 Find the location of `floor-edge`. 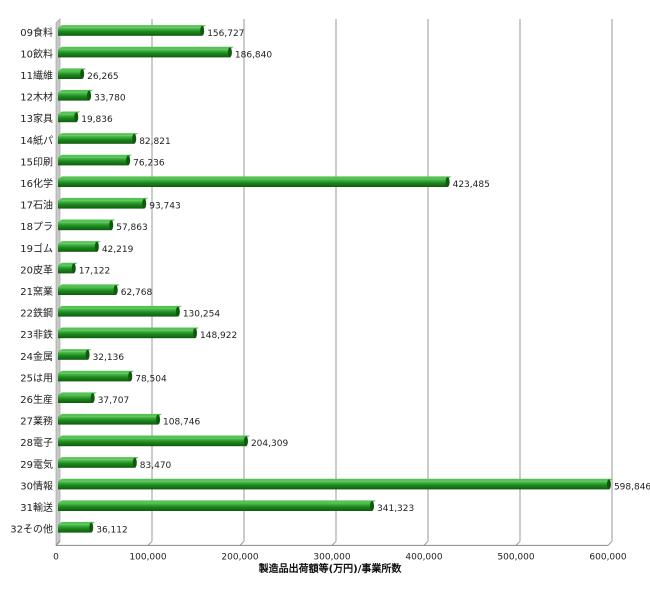

floor-edge is located at coordinates (58, 543).